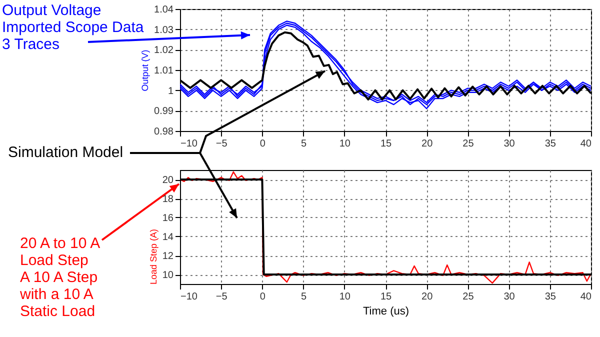  What do you see at coordinates (171, 91) in the screenshot?
I see `y-tick-label: 1` at bounding box center [171, 91].